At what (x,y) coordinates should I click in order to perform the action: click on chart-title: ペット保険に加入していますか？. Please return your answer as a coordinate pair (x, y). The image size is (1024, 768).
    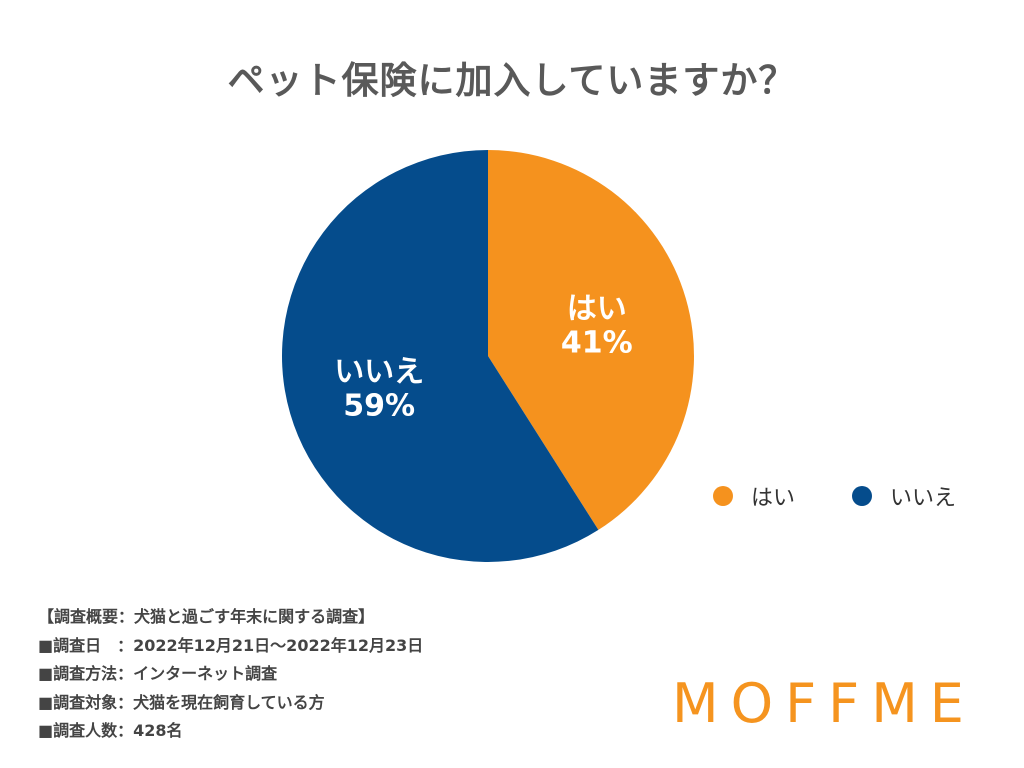
    Looking at the image, I should click on (512, 80).